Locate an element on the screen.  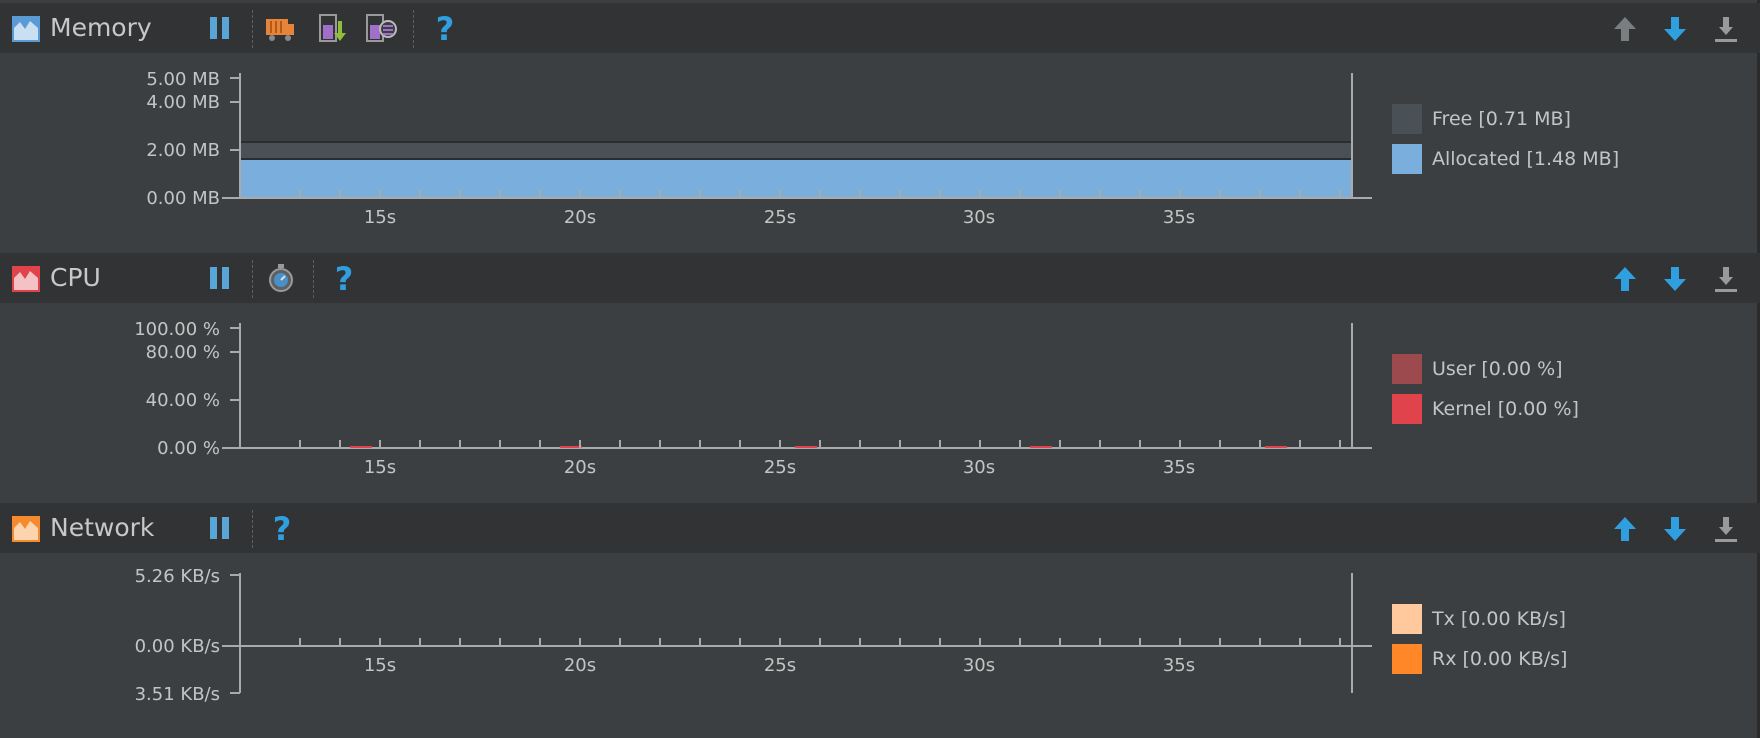
memory-x-tick-label: 30s is located at coordinates (979, 217).